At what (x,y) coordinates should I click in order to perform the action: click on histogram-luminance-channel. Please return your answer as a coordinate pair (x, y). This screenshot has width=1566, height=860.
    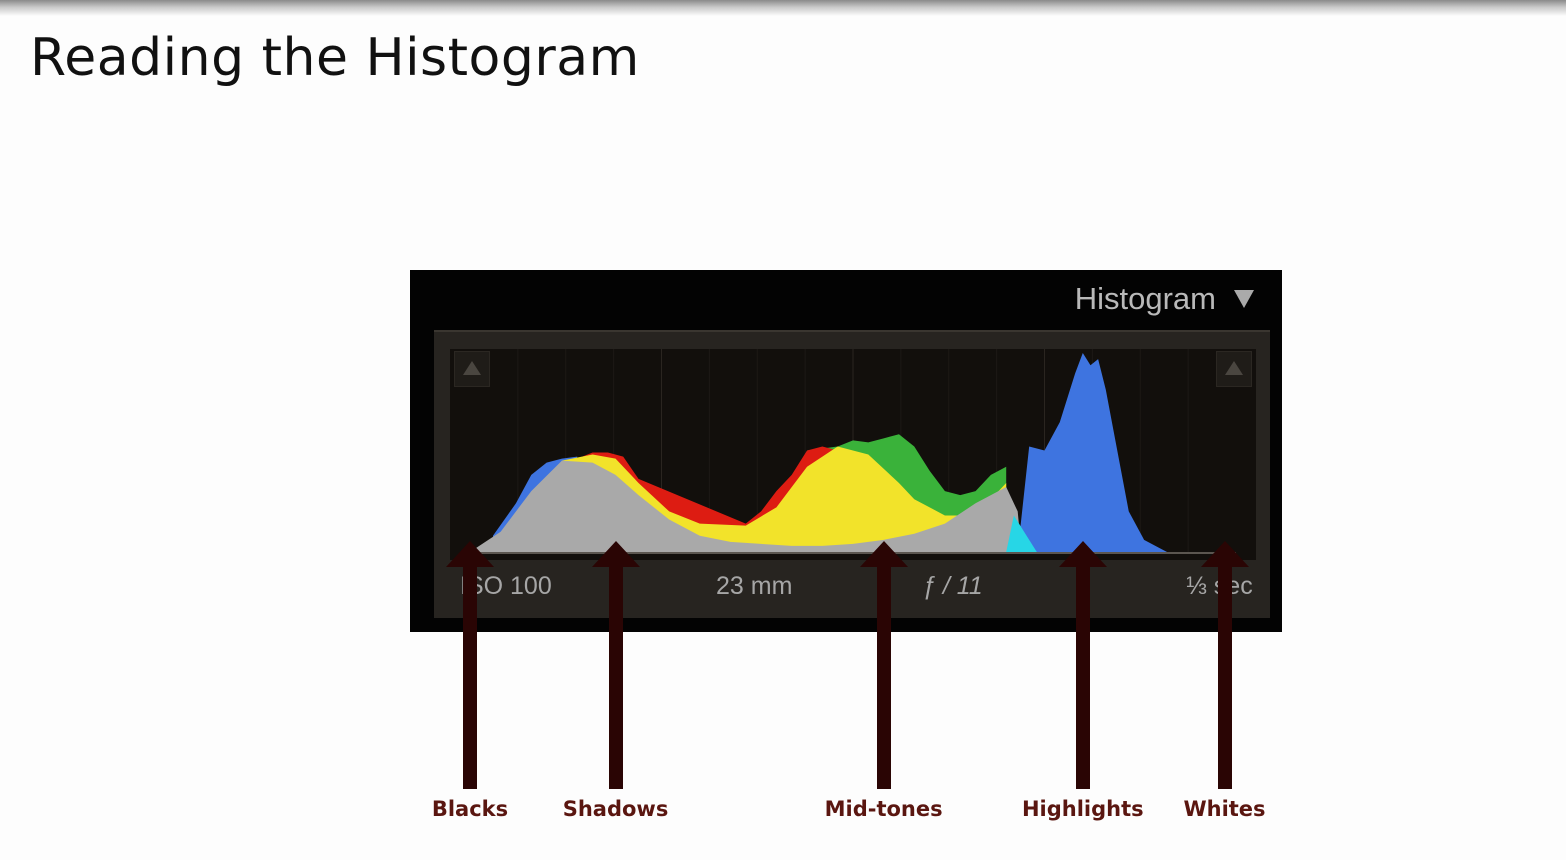
    Looking at the image, I should click on (853, 506).